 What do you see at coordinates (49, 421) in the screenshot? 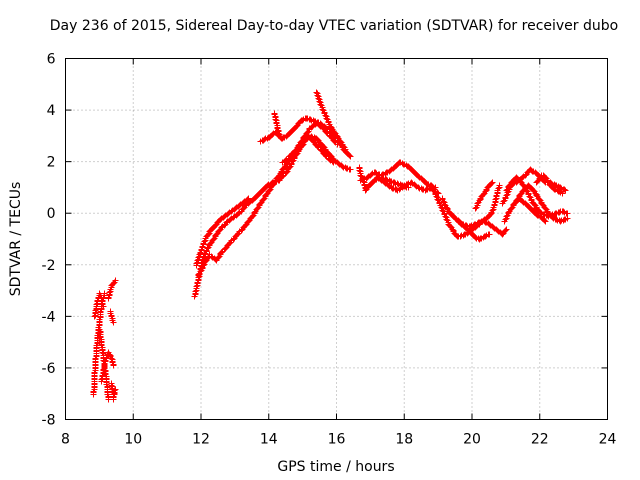
I see `y-tick-label: -8` at bounding box center [49, 421].